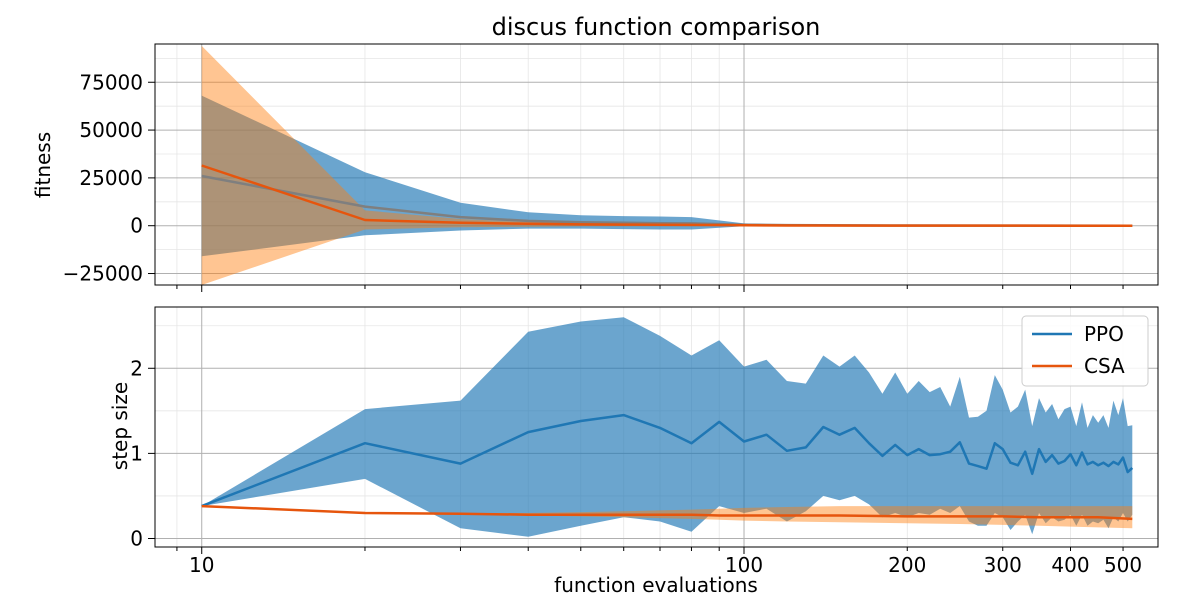 The width and height of the screenshot is (1200, 600). Describe the element at coordinates (1104, 334) in the screenshot. I see `legend-label-ppo: PPO` at that location.